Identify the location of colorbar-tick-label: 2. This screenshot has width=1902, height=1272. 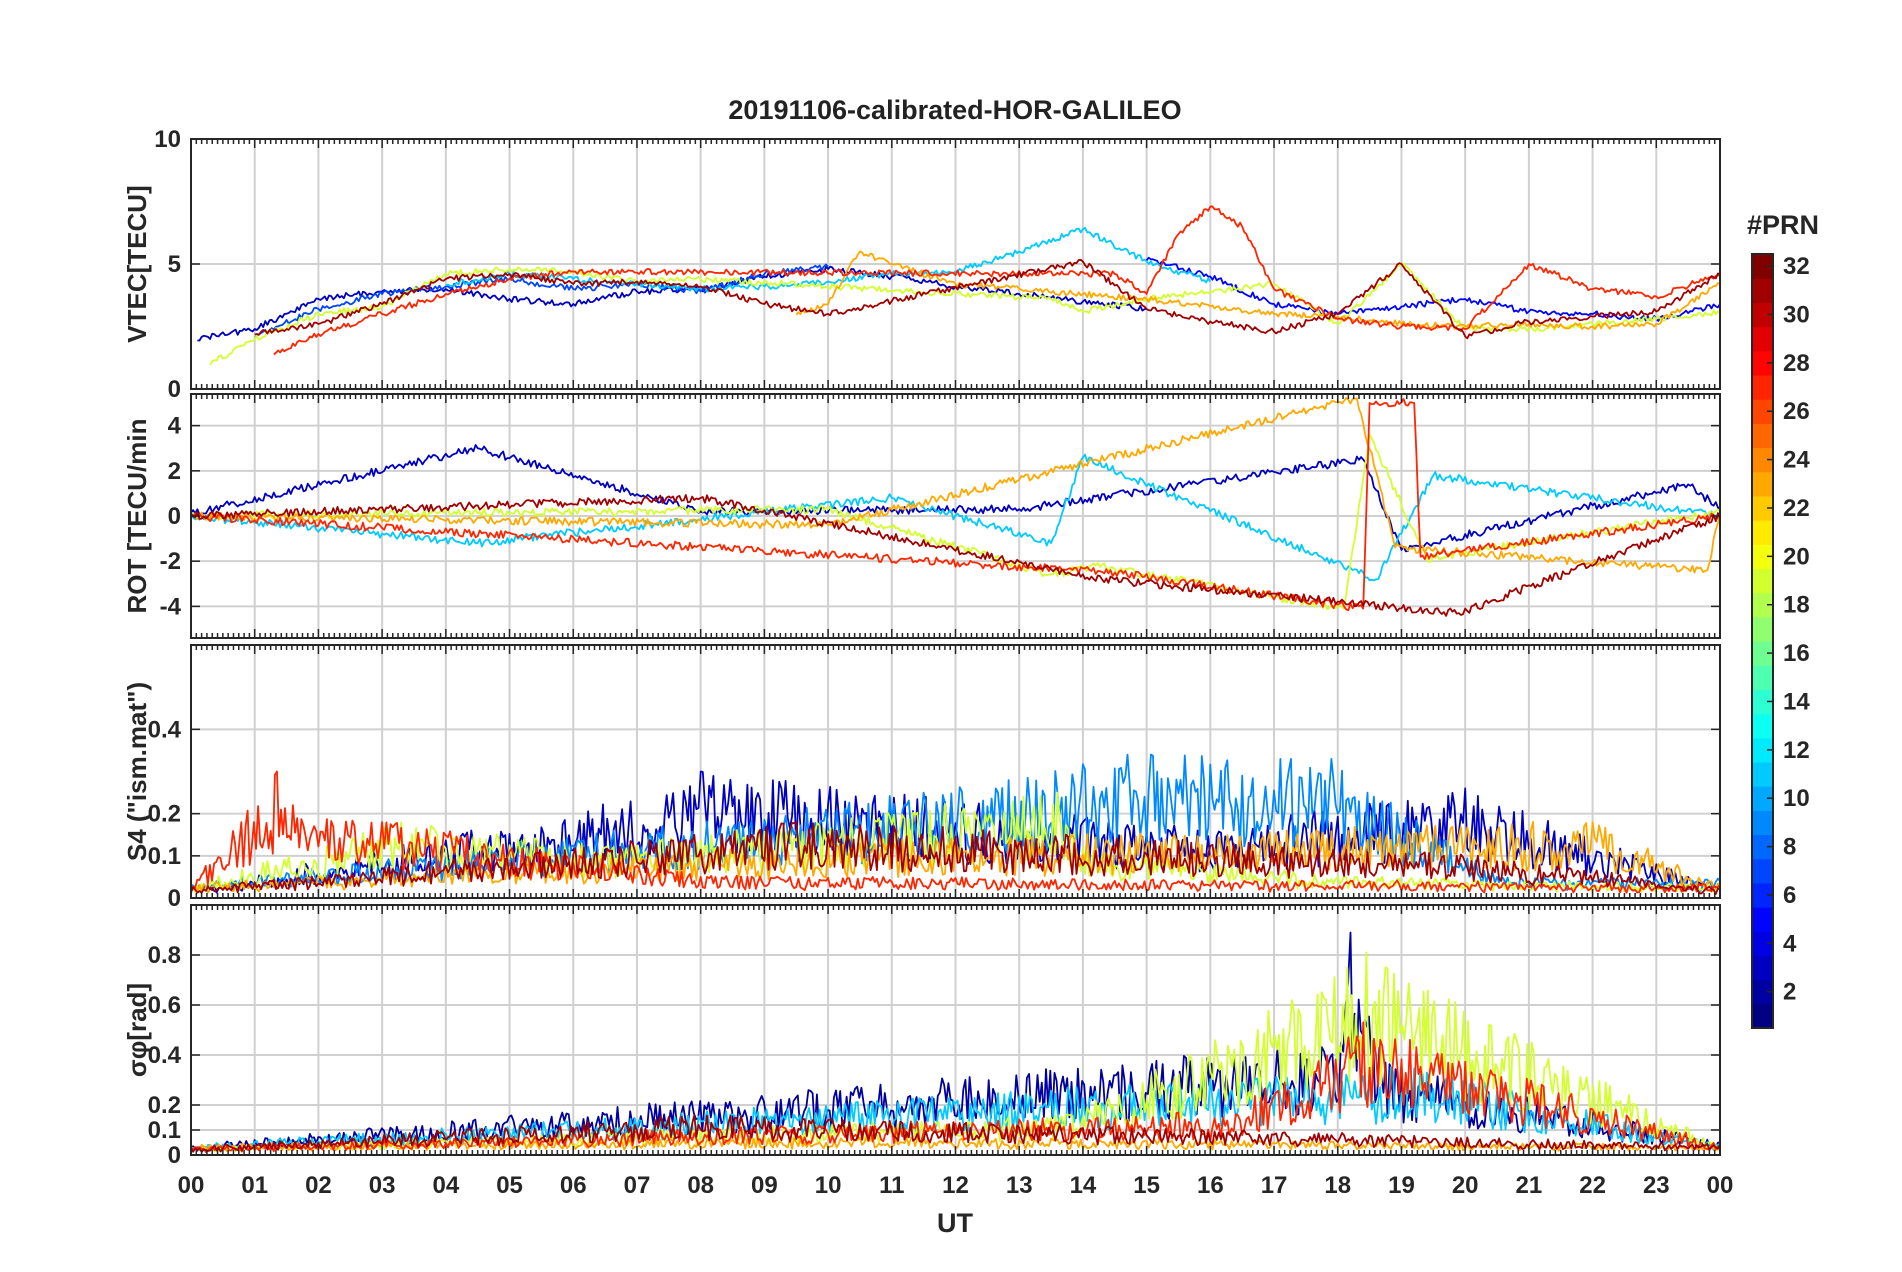
(1789, 992).